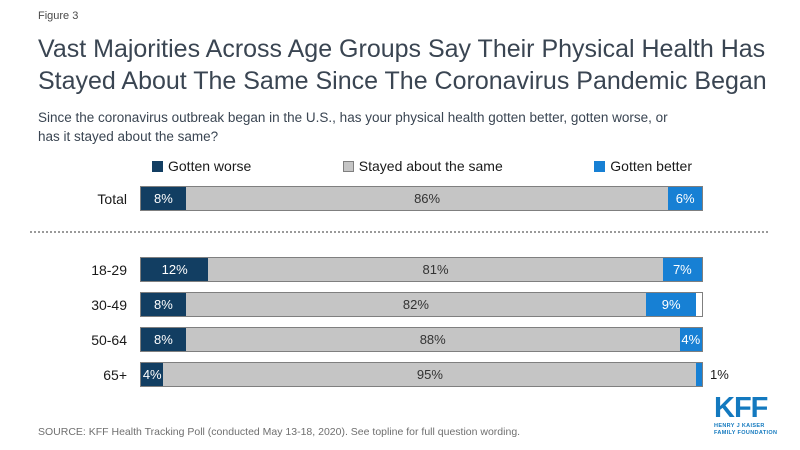 This screenshot has width=800, height=450. I want to click on legend-swatch-stayed-about-the-same-icon, so click(348, 166).